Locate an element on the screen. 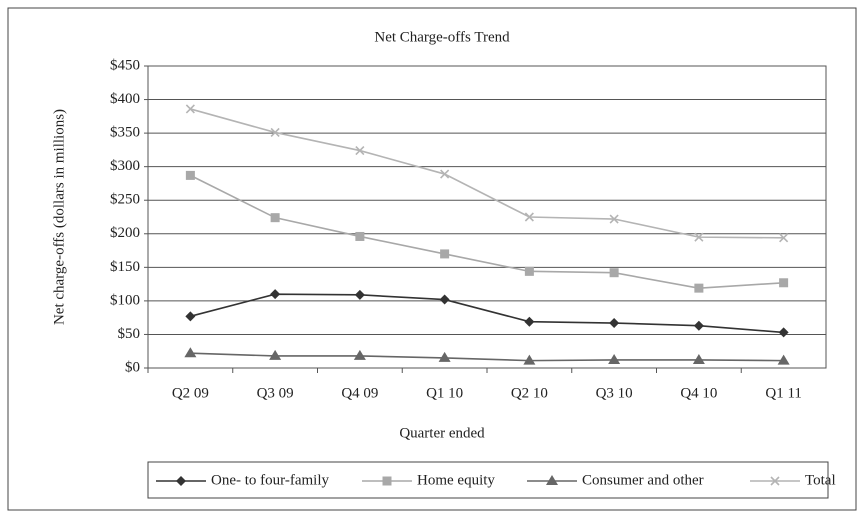 The height and width of the screenshot is (518, 864). legend-label: Home equity is located at coordinates (456, 480).